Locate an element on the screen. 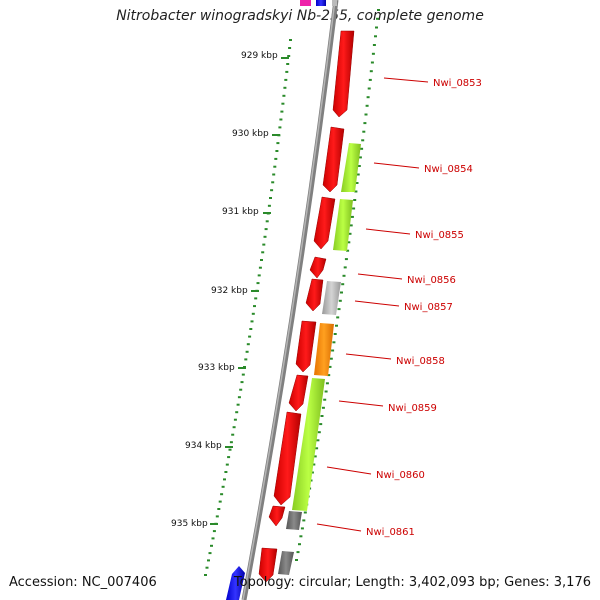 The height and width of the screenshot is (600, 600). gene-label-nwi-0861: Nwi_0861 is located at coordinates (390, 532).